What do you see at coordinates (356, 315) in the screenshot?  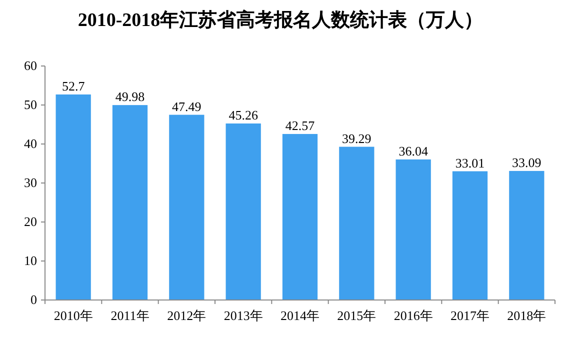 I see `x-tick-label: 2015年` at bounding box center [356, 315].